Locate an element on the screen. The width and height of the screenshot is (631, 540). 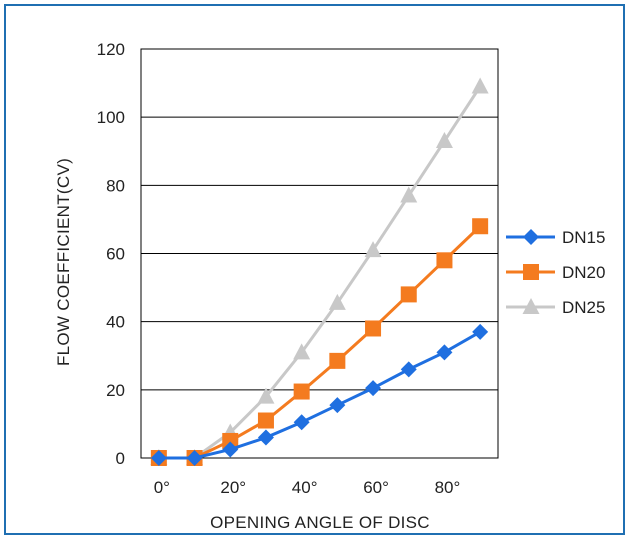
series-dn15 is located at coordinates (319, 394).